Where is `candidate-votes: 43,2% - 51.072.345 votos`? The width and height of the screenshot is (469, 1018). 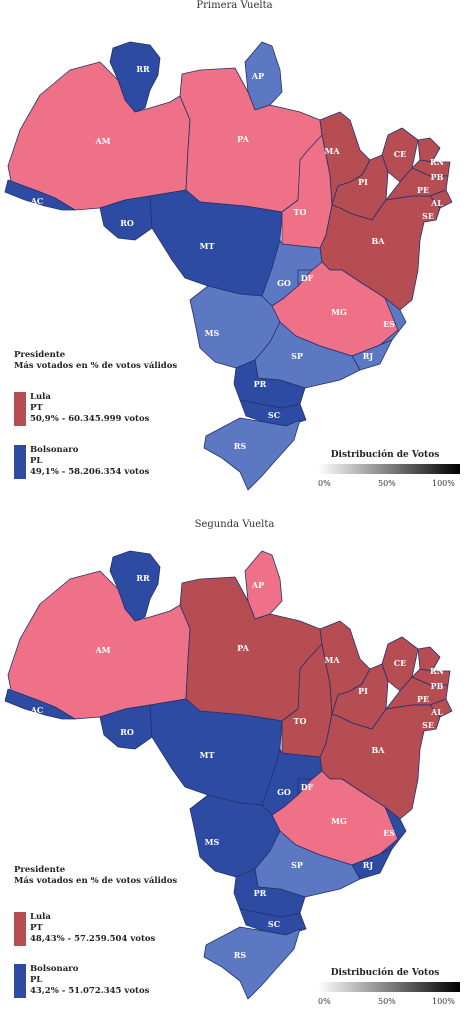 candidate-votes: 43,2% - 51.072.345 votos is located at coordinates (90, 991).